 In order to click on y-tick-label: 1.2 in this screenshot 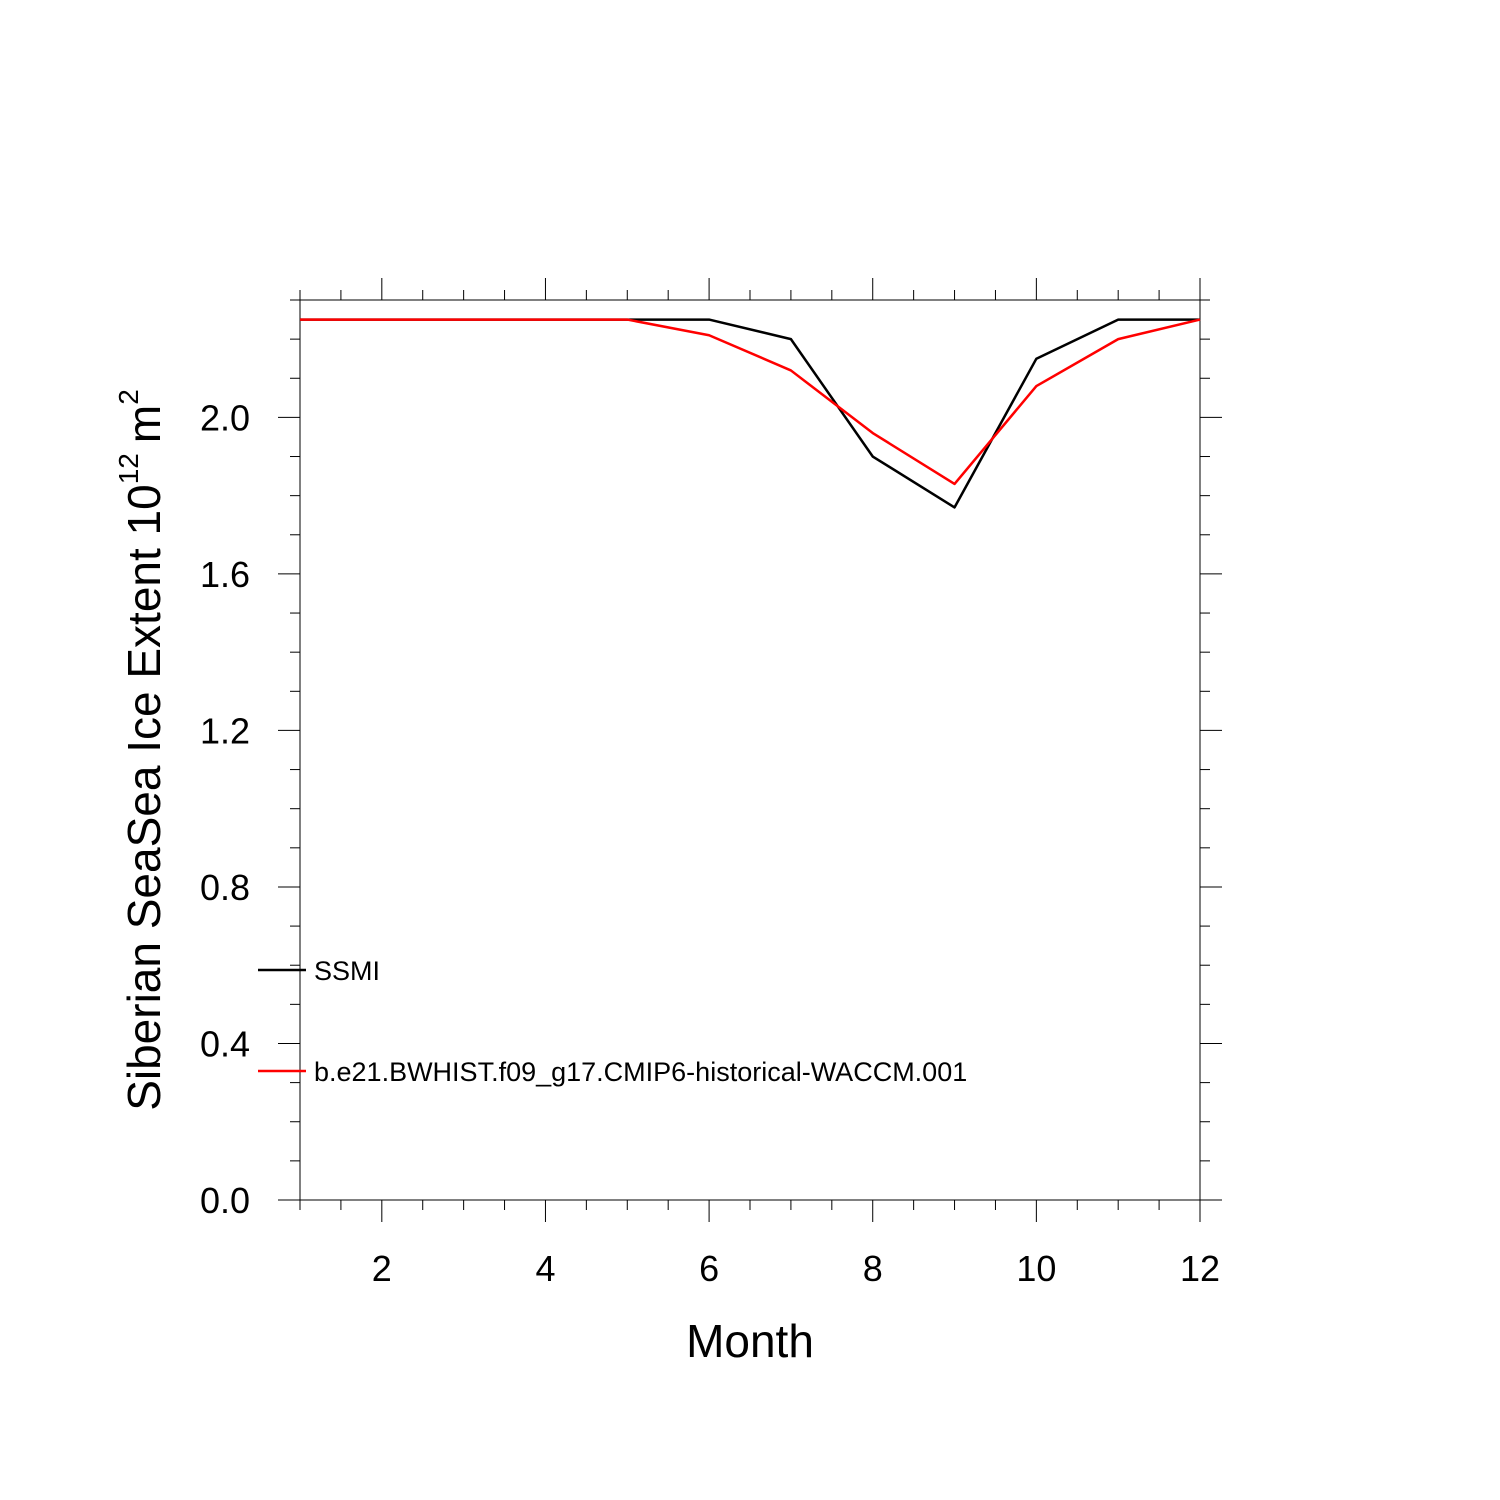, I will do `click(225, 730)`.